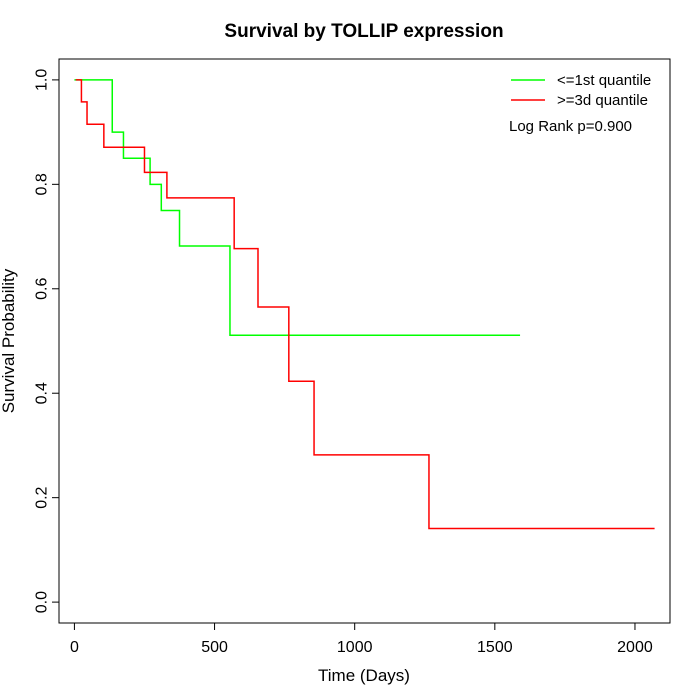  What do you see at coordinates (635, 647) in the screenshot?
I see `x-tick-label: 2000` at bounding box center [635, 647].